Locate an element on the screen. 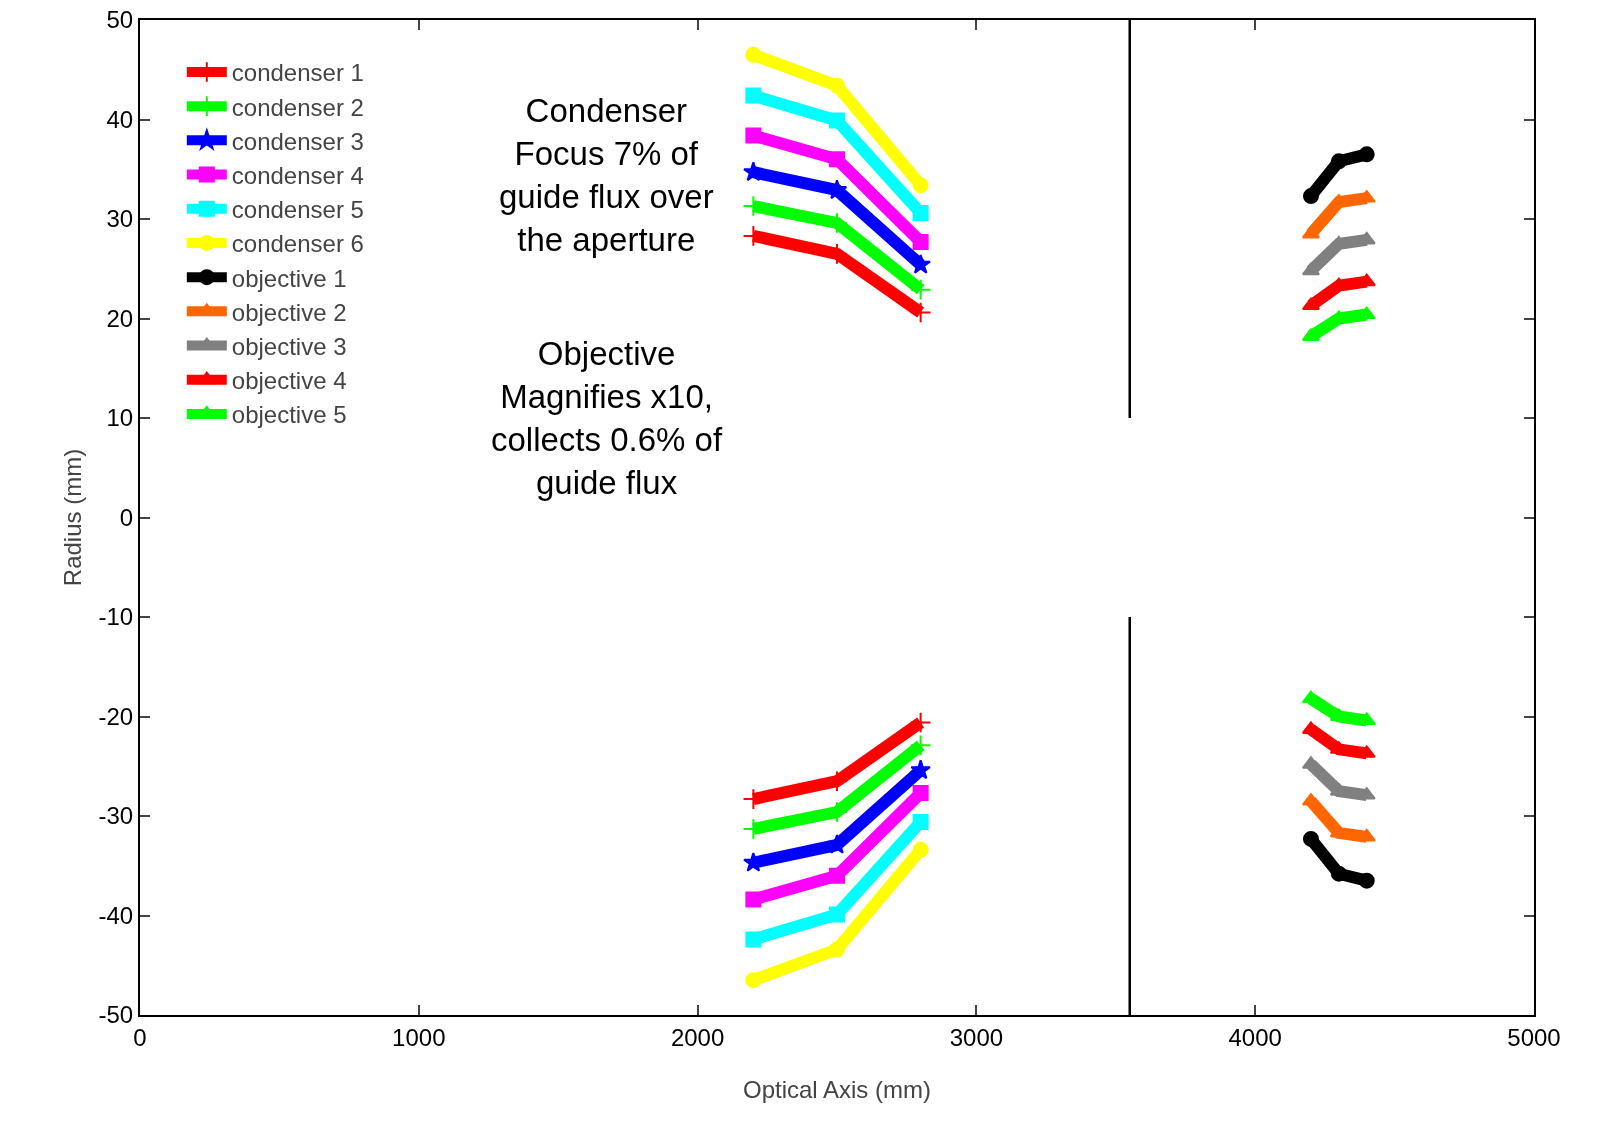 Image resolution: width=1614 pixels, height=1125 pixels. legend-label: condenser 6 is located at coordinates (297, 244).